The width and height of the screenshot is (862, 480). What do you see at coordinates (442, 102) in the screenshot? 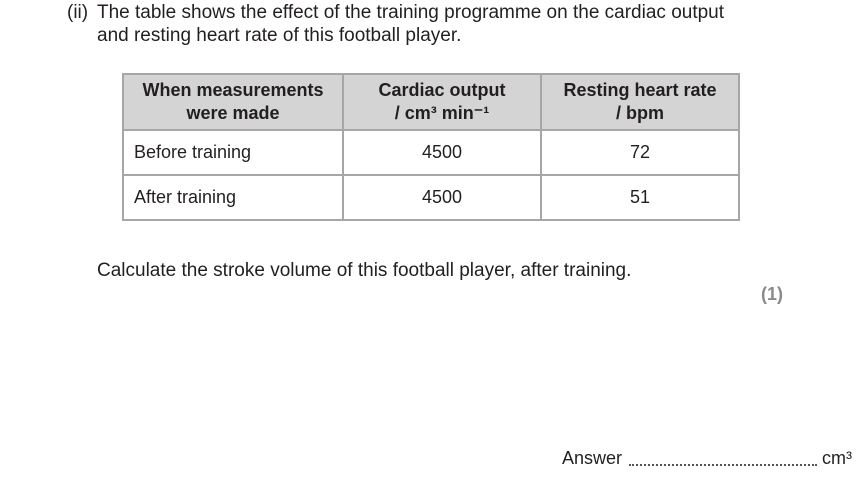
I see `header-cell: Cardiac output / cm³ min⁻¹` at bounding box center [442, 102].